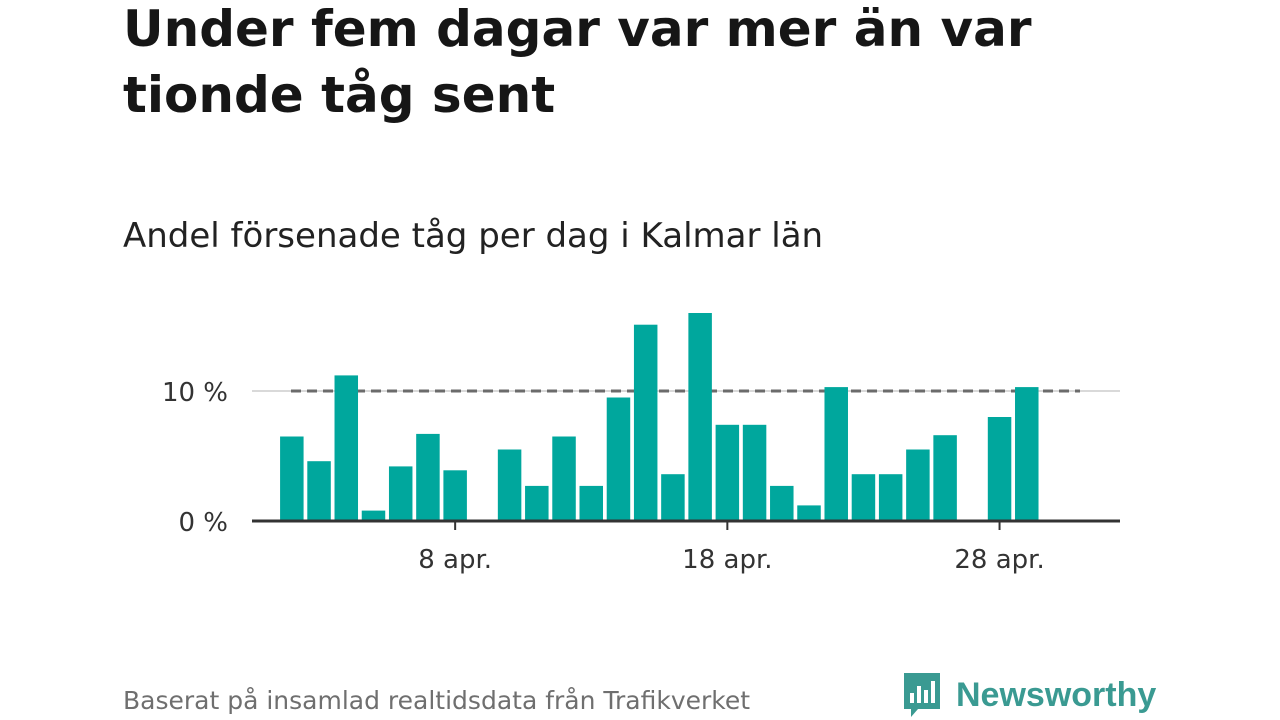 This screenshot has width=1280, height=720. Describe the element at coordinates (455, 560) in the screenshot. I see `x-tick-label: 8 apr.` at that location.